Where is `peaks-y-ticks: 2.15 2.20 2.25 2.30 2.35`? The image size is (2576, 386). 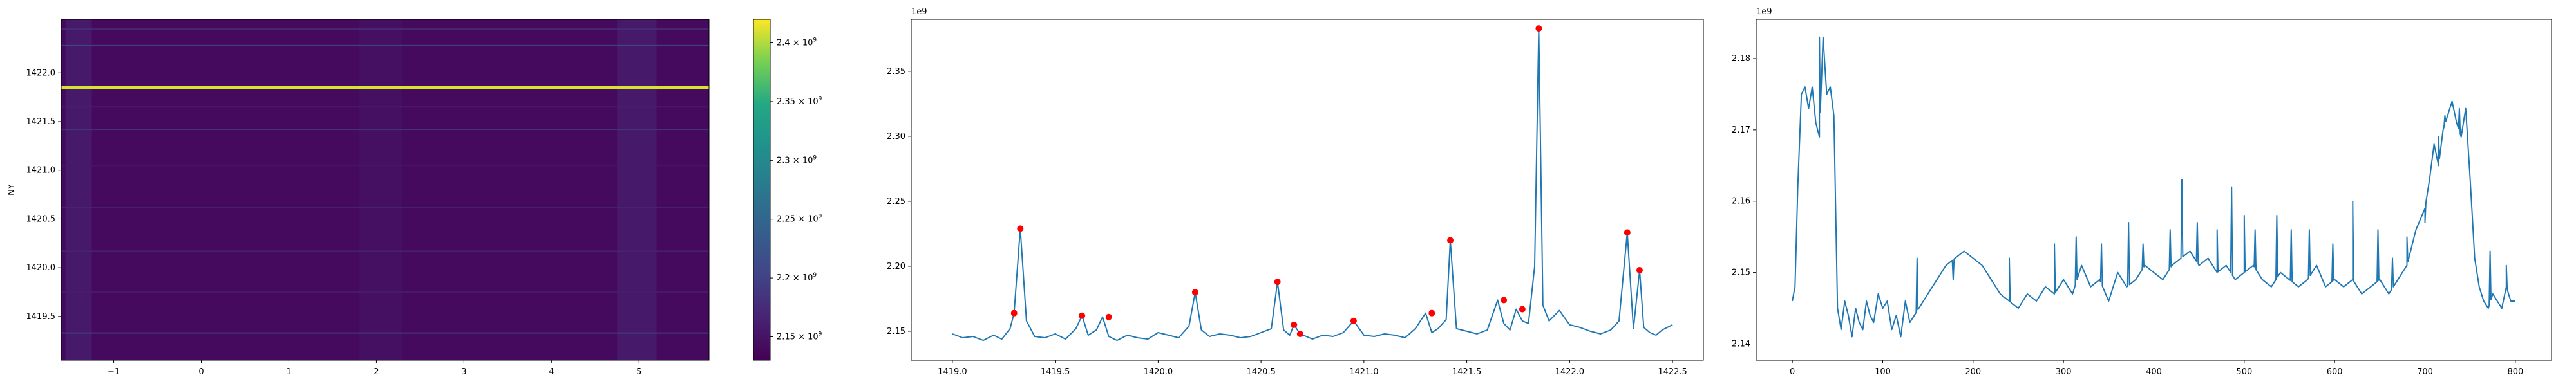
peaks-y-ticks: 2.15 2.20 2.25 2.30 2.35 is located at coordinates (899, 201).